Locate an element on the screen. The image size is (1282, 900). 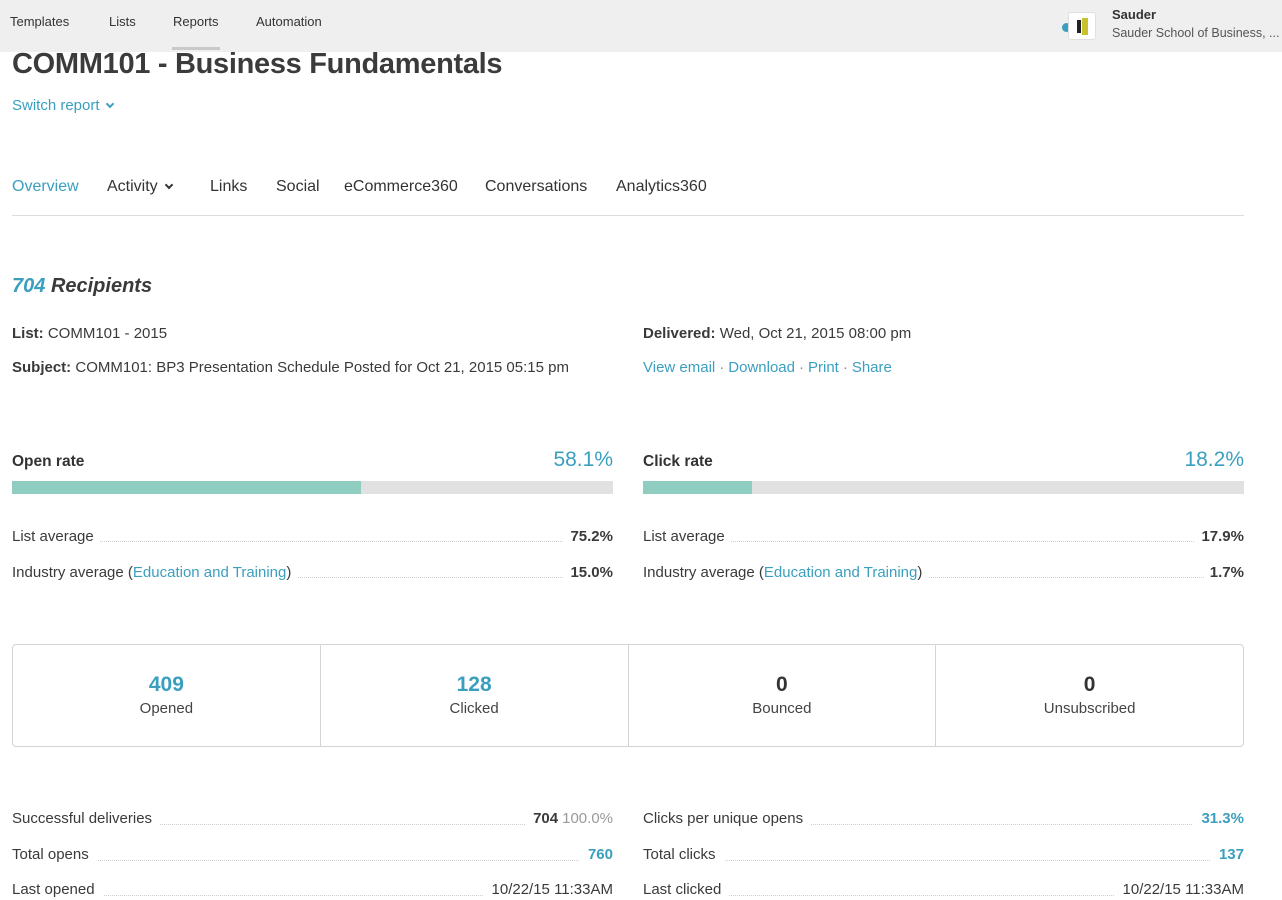
total-clicks-label: Total clicks is located at coordinates (683, 854).